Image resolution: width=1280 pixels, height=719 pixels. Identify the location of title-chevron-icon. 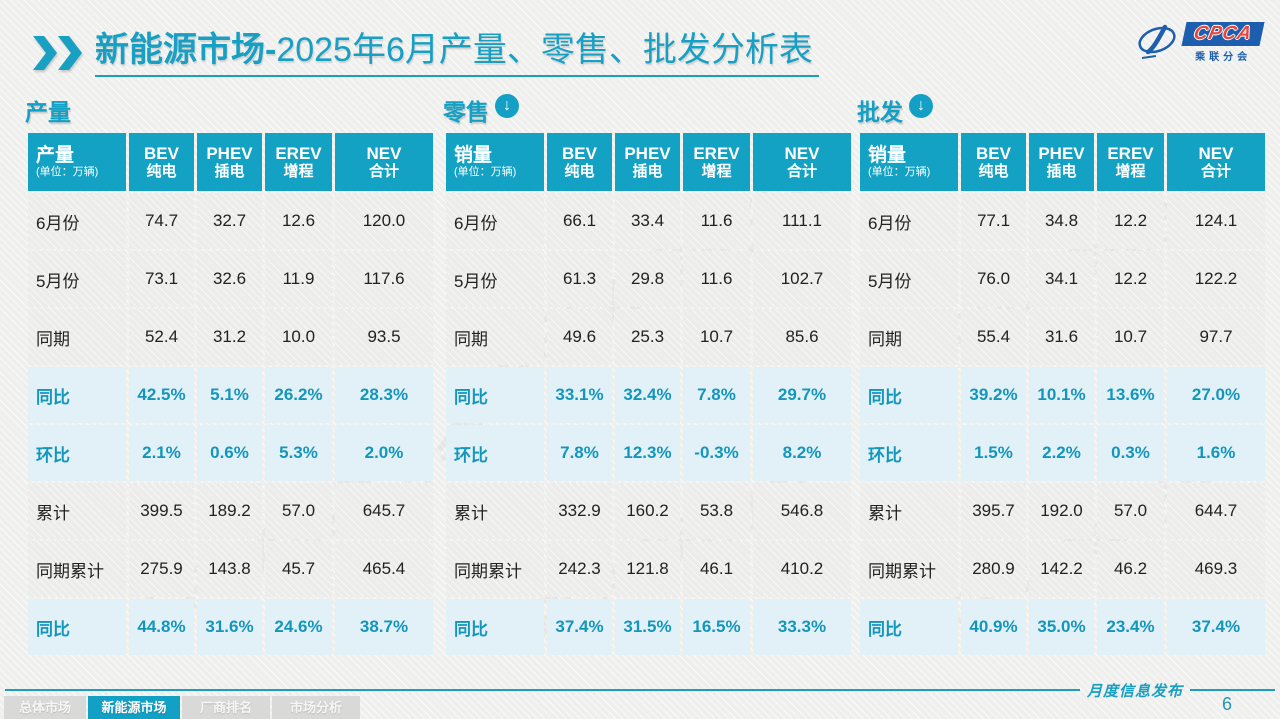
(58, 53).